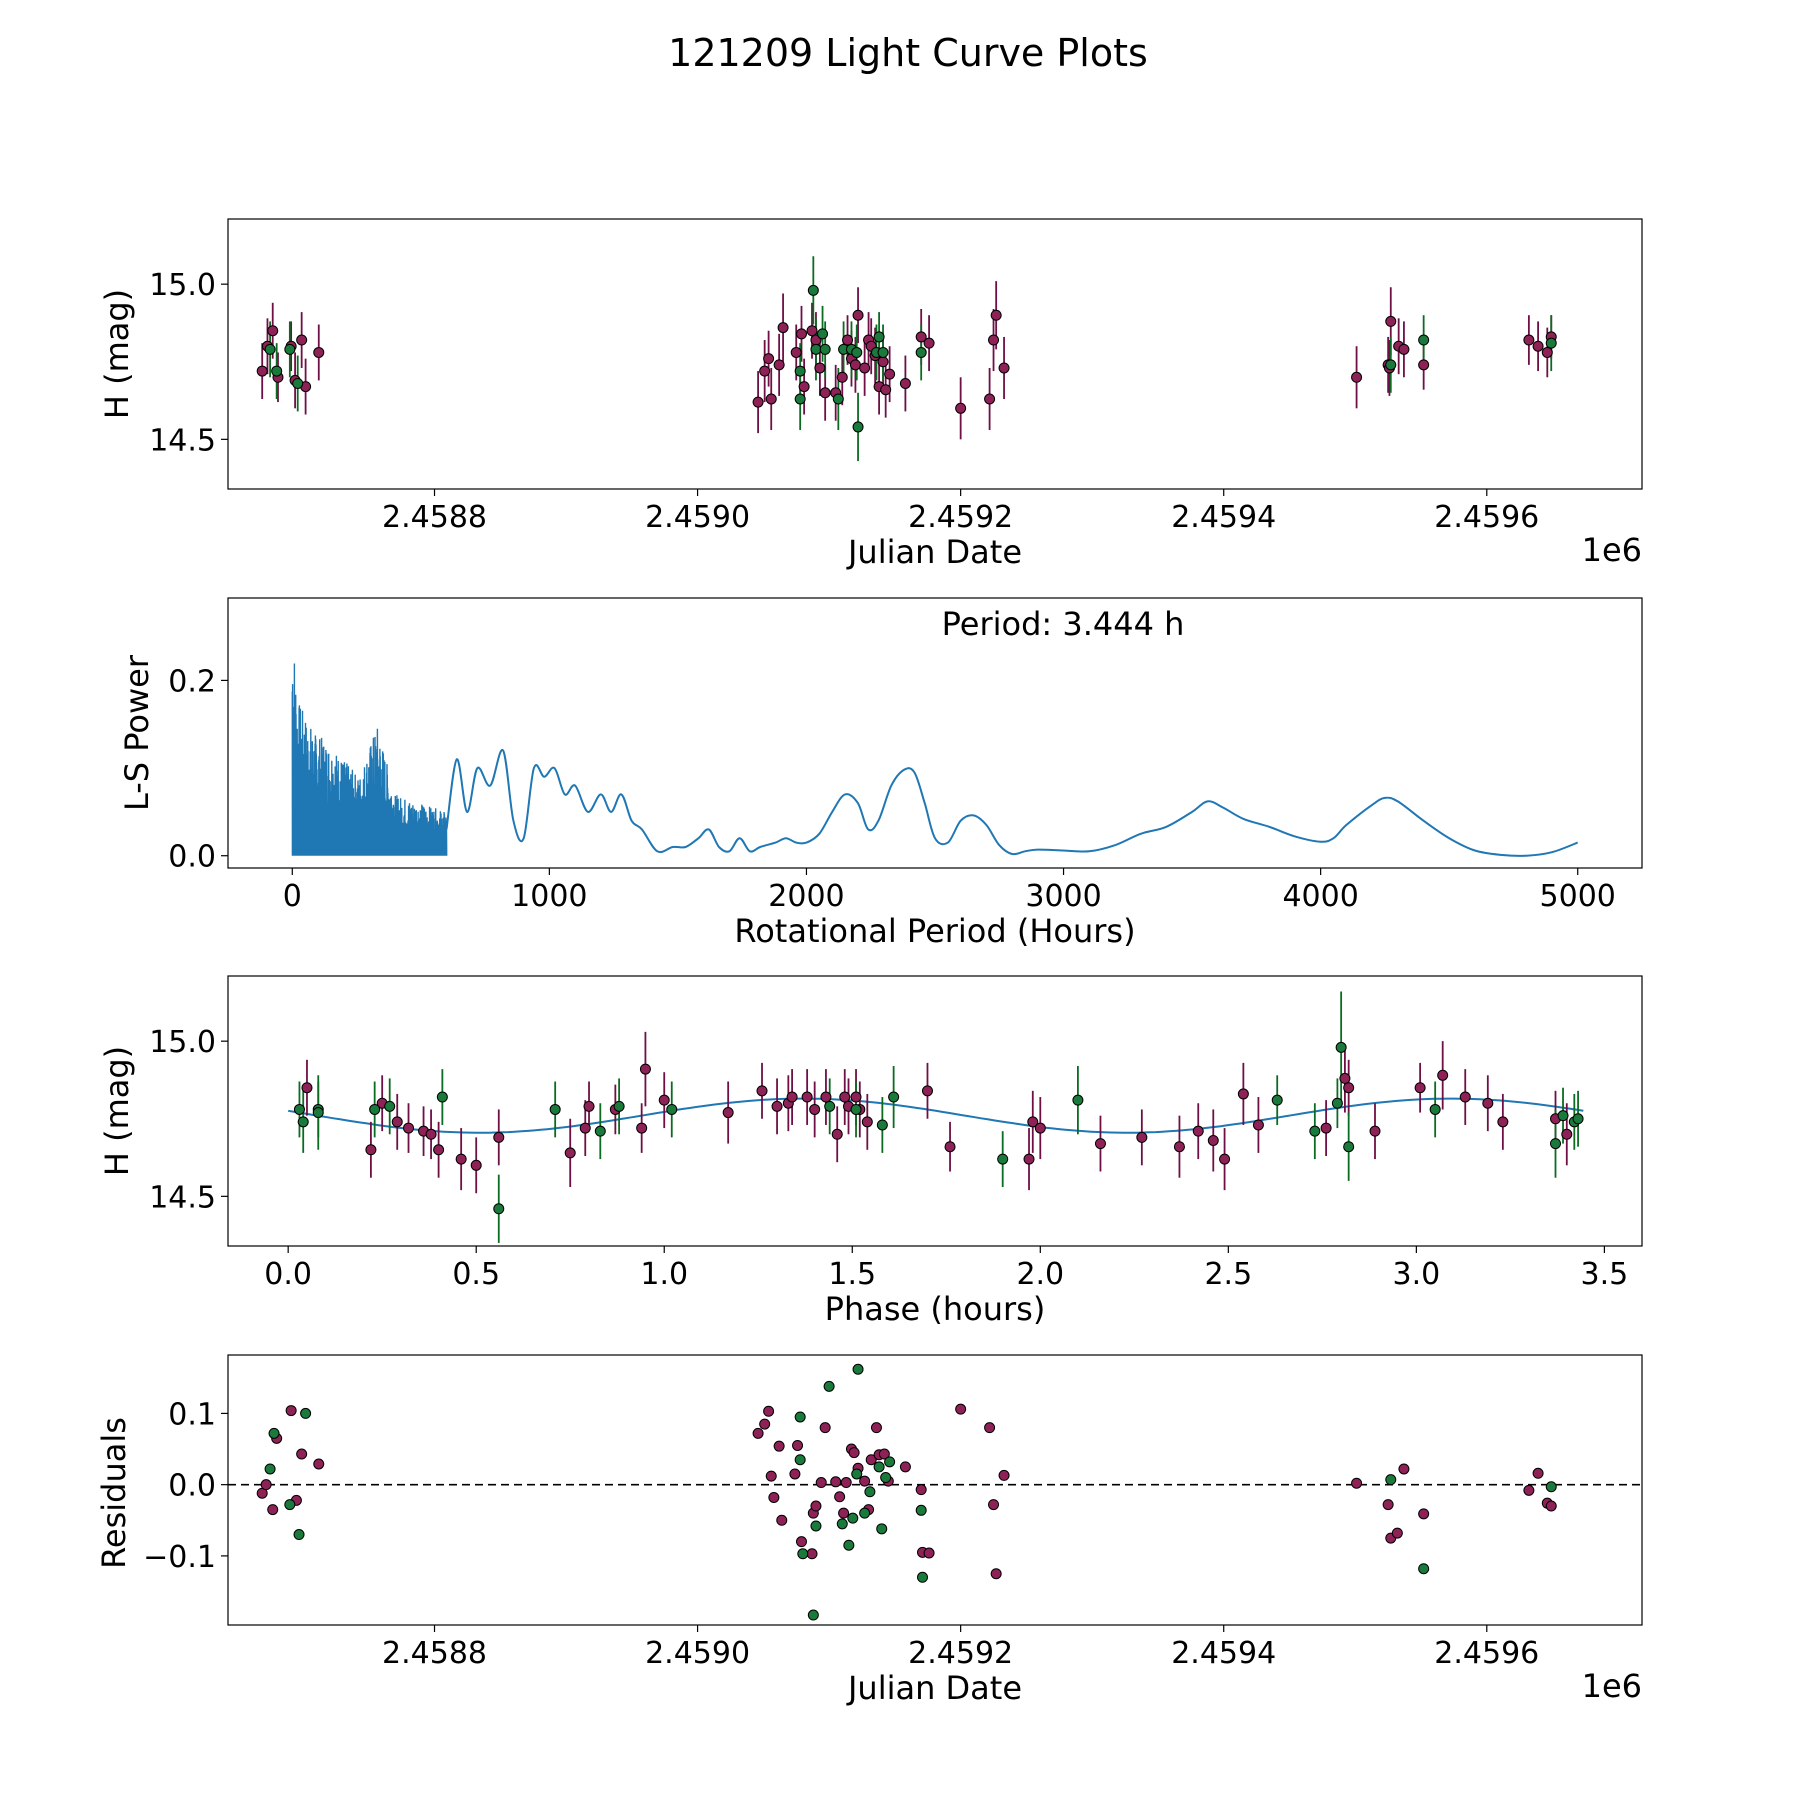 The width and height of the screenshot is (1800, 1800). What do you see at coordinates (1063, 624) in the screenshot?
I see `periodogram-annotation: Period: 3.444 h` at bounding box center [1063, 624].